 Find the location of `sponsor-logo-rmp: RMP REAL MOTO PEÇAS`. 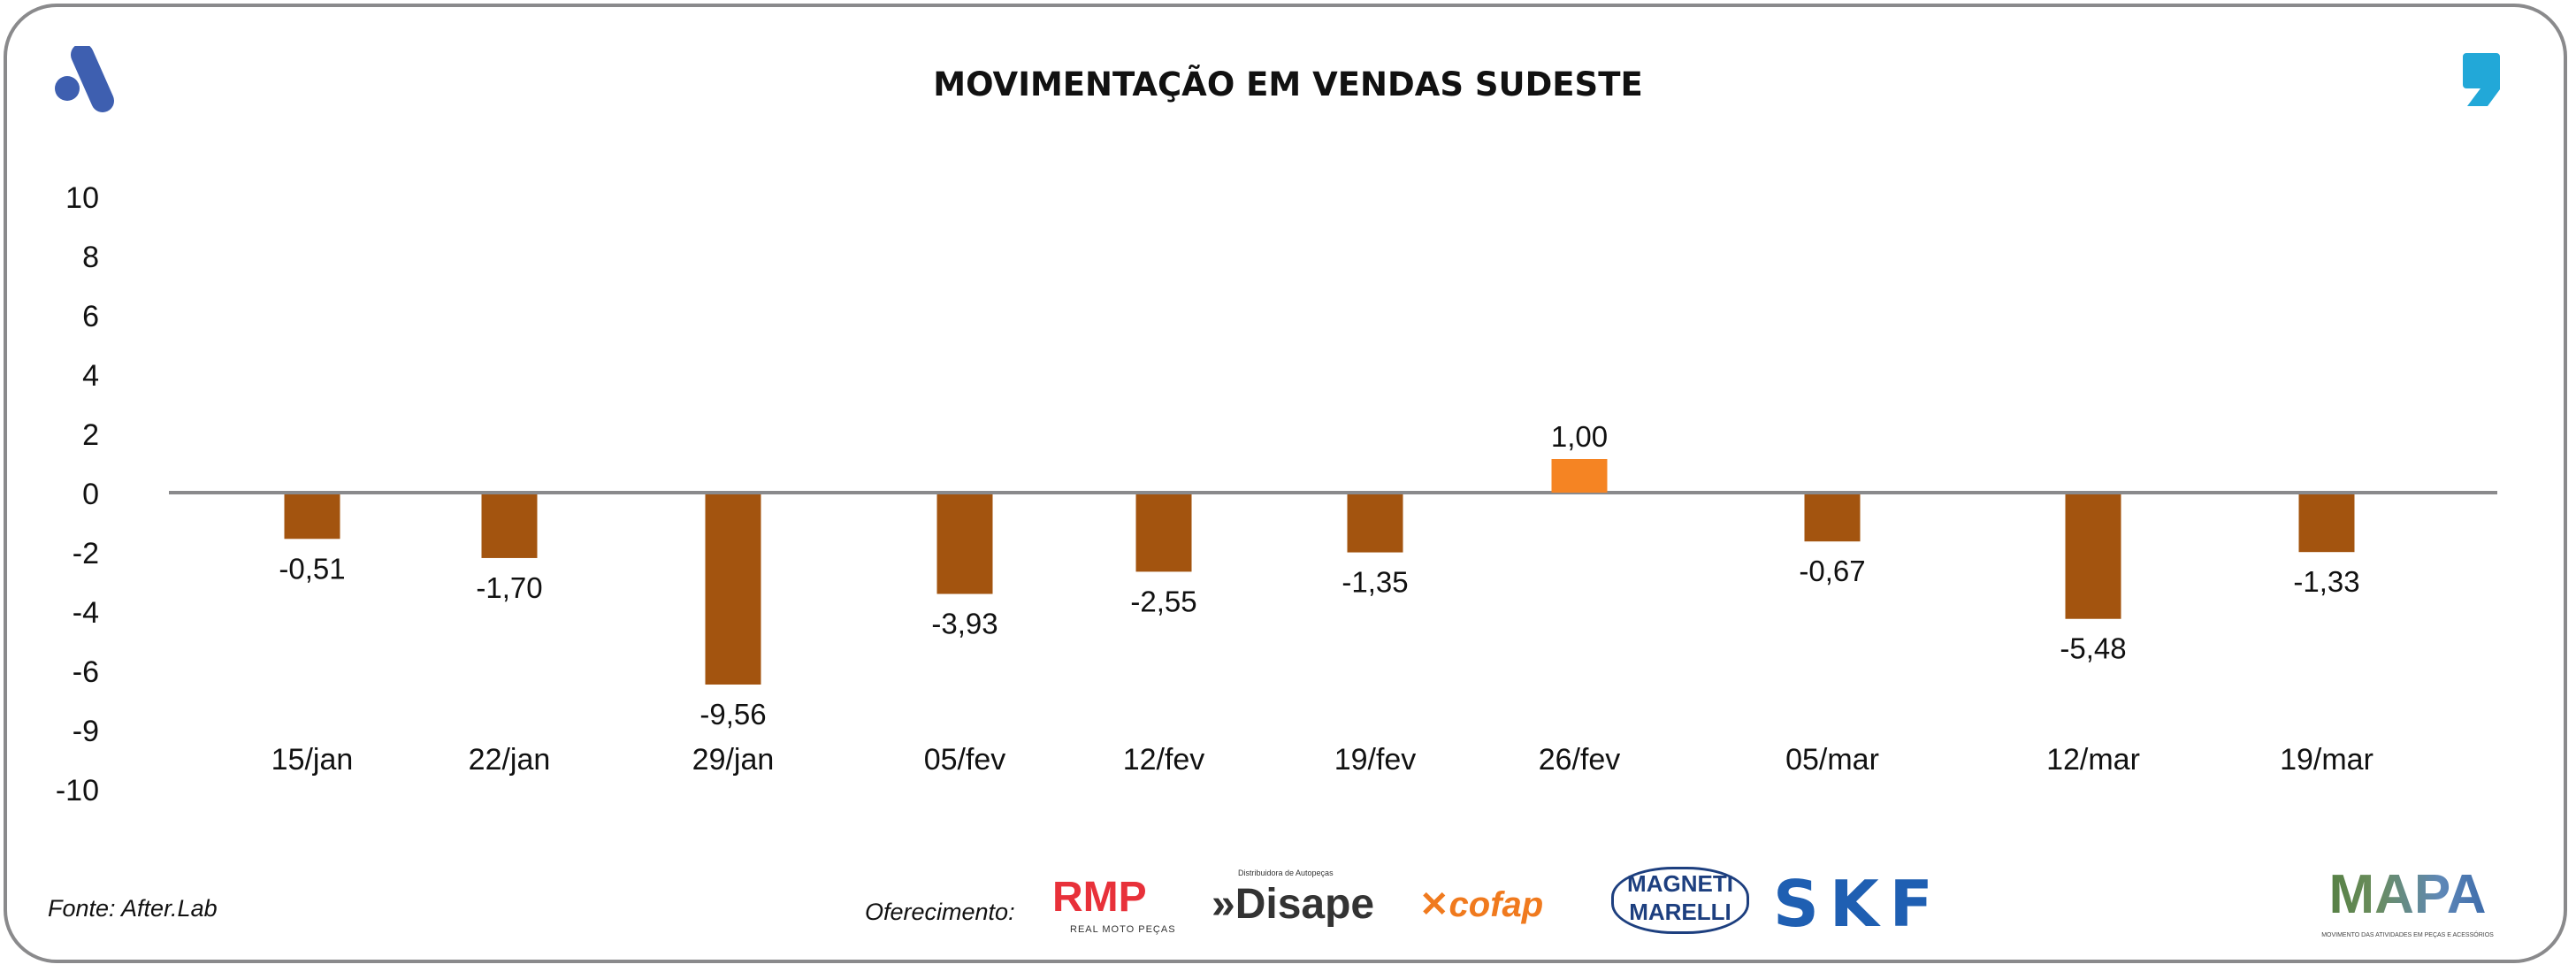

sponsor-logo-rmp: RMP REAL MOTO PEÇAS is located at coordinates (1119, 904).